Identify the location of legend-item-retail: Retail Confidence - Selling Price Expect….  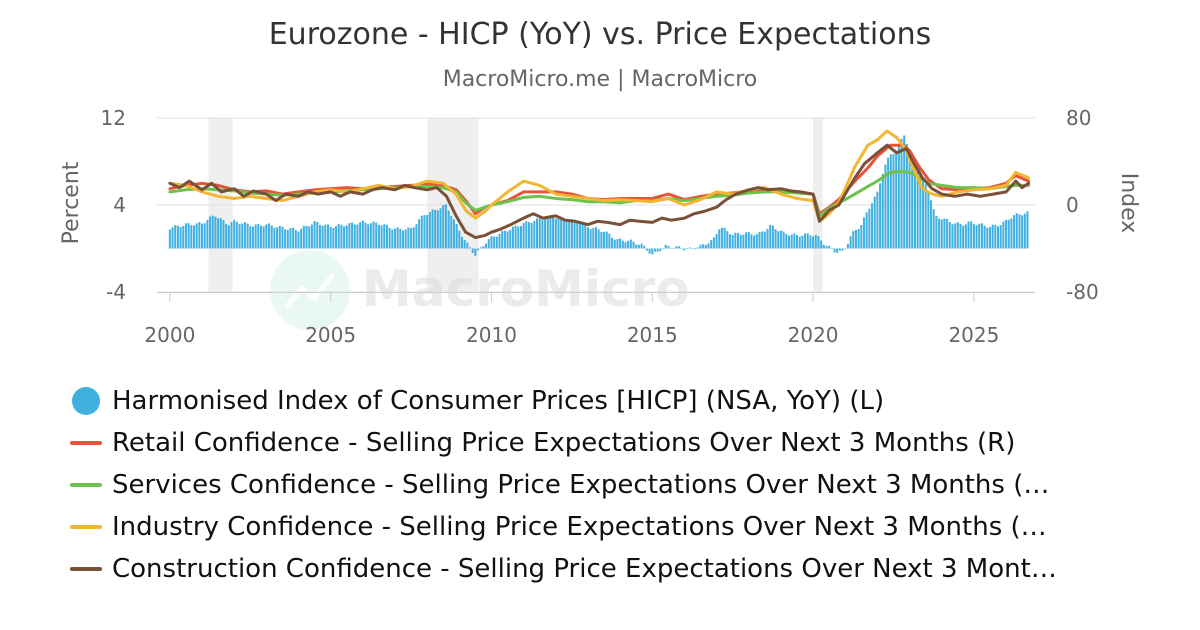
(620, 443).